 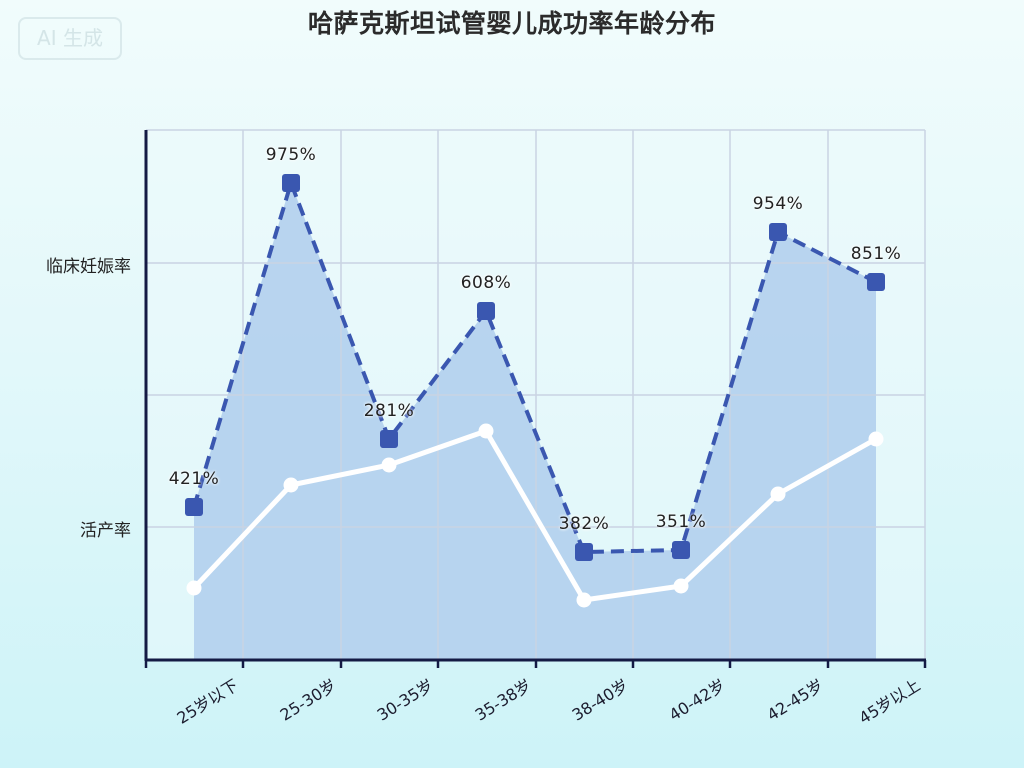 What do you see at coordinates (291, 155) in the screenshot?
I see `data-label: 975%` at bounding box center [291, 155].